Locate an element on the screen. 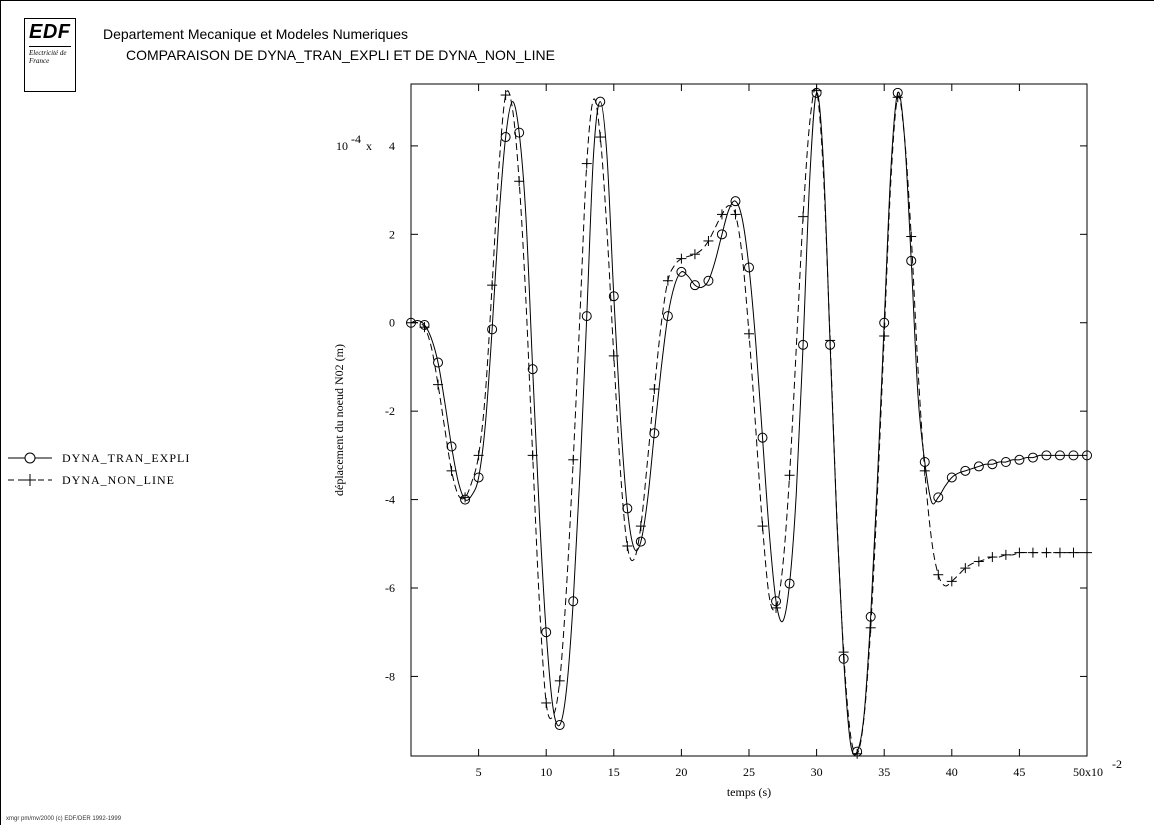 Image resolution: width=1154 pixels, height=825 pixels. legend-item-expli: DYNA_TRAN_EXPLI is located at coordinates (126, 458).